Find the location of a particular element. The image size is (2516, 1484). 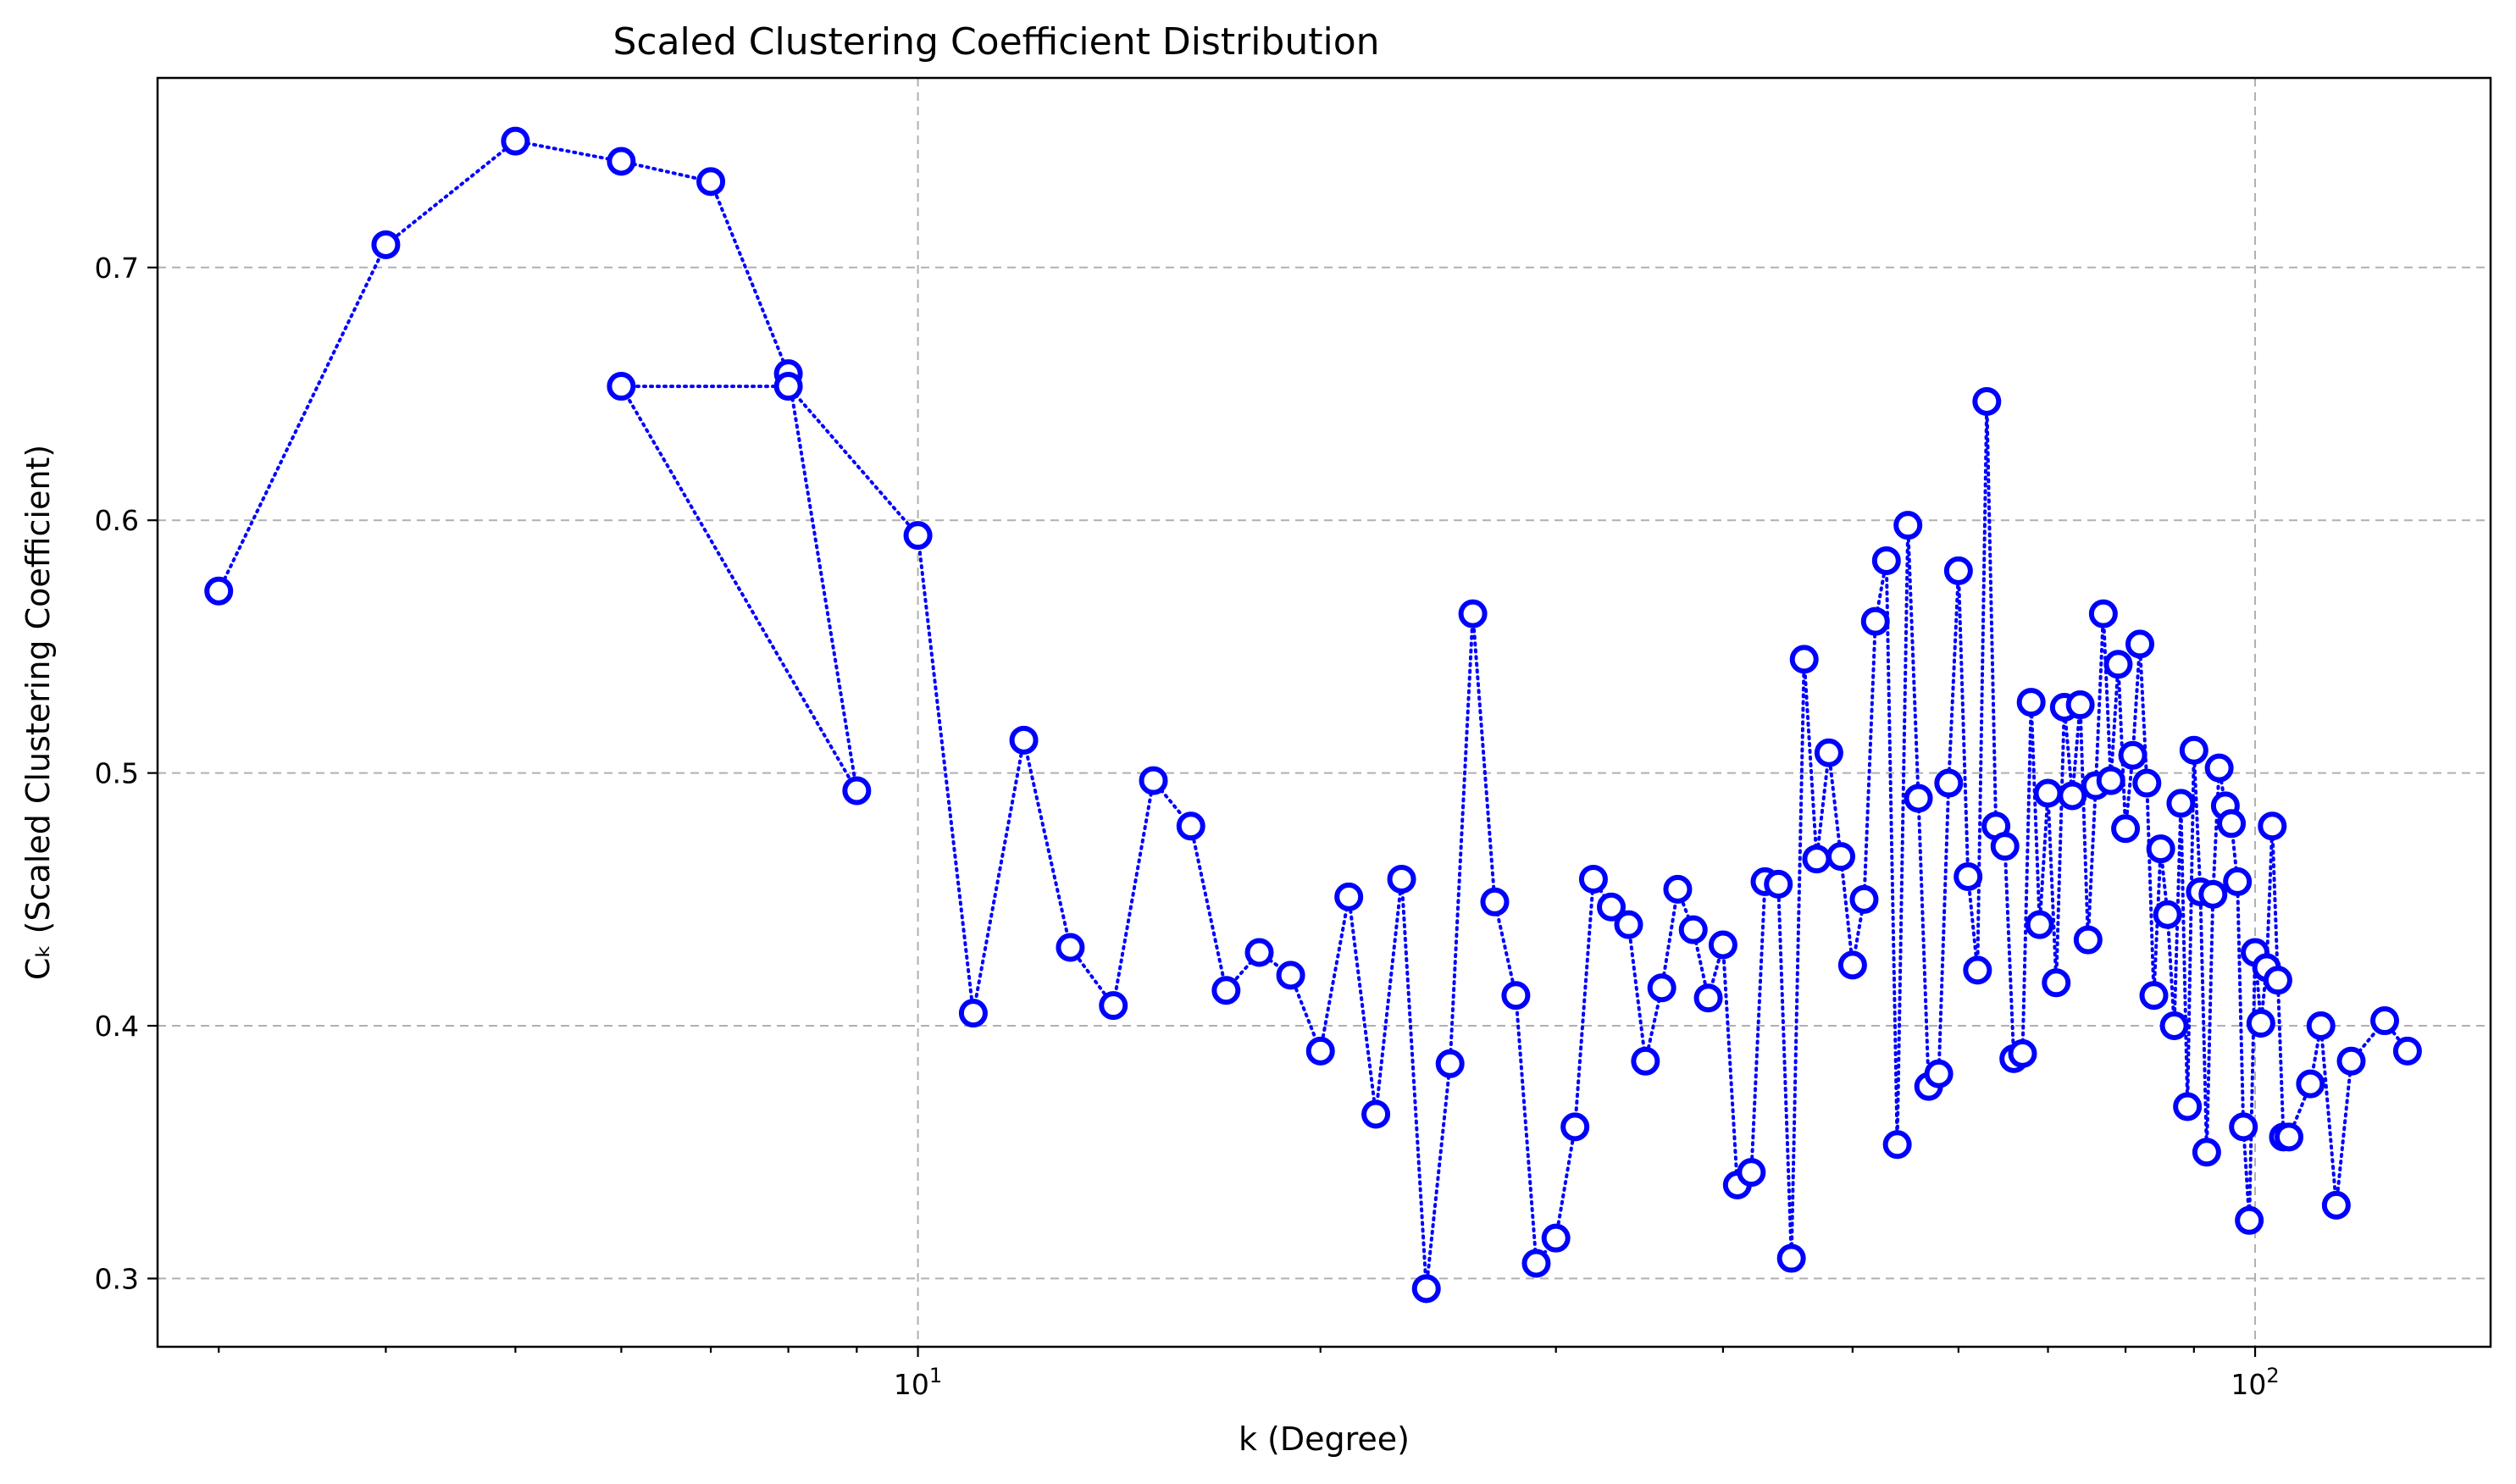

y-axis-label: Cₖ (Scaled Clustering Coefficient) is located at coordinates (38, 712).